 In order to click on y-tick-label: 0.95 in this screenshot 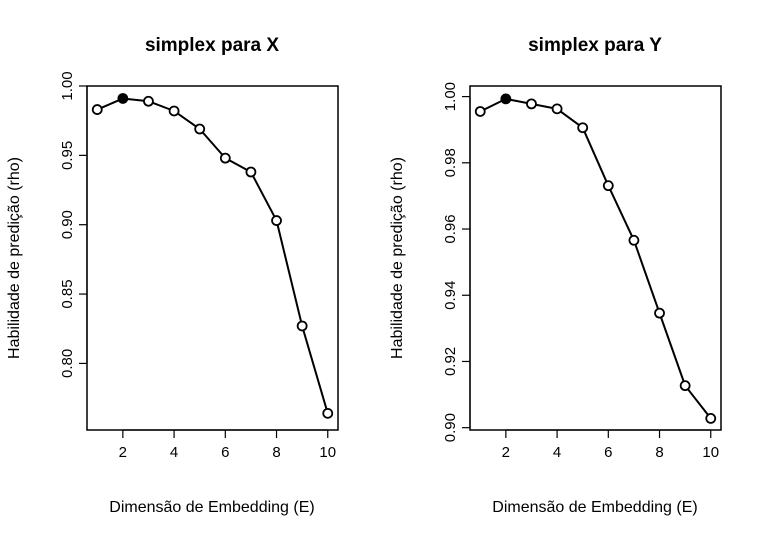, I will do `click(67, 155)`.